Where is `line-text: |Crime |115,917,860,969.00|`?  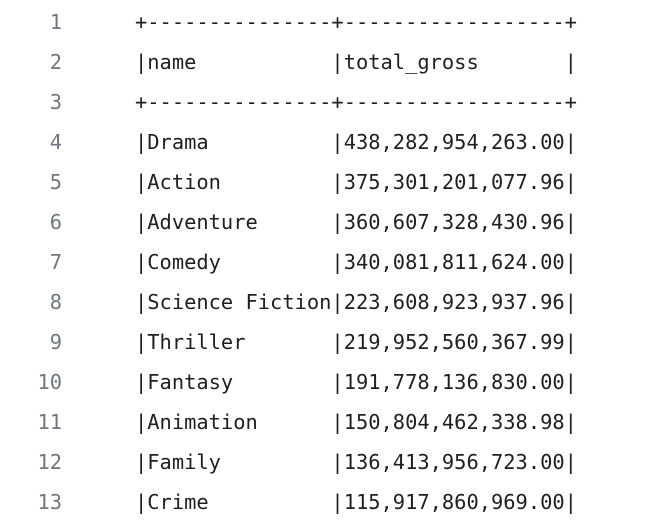
line-text: |Crime |115,917,860,969.00| is located at coordinates (356, 502).